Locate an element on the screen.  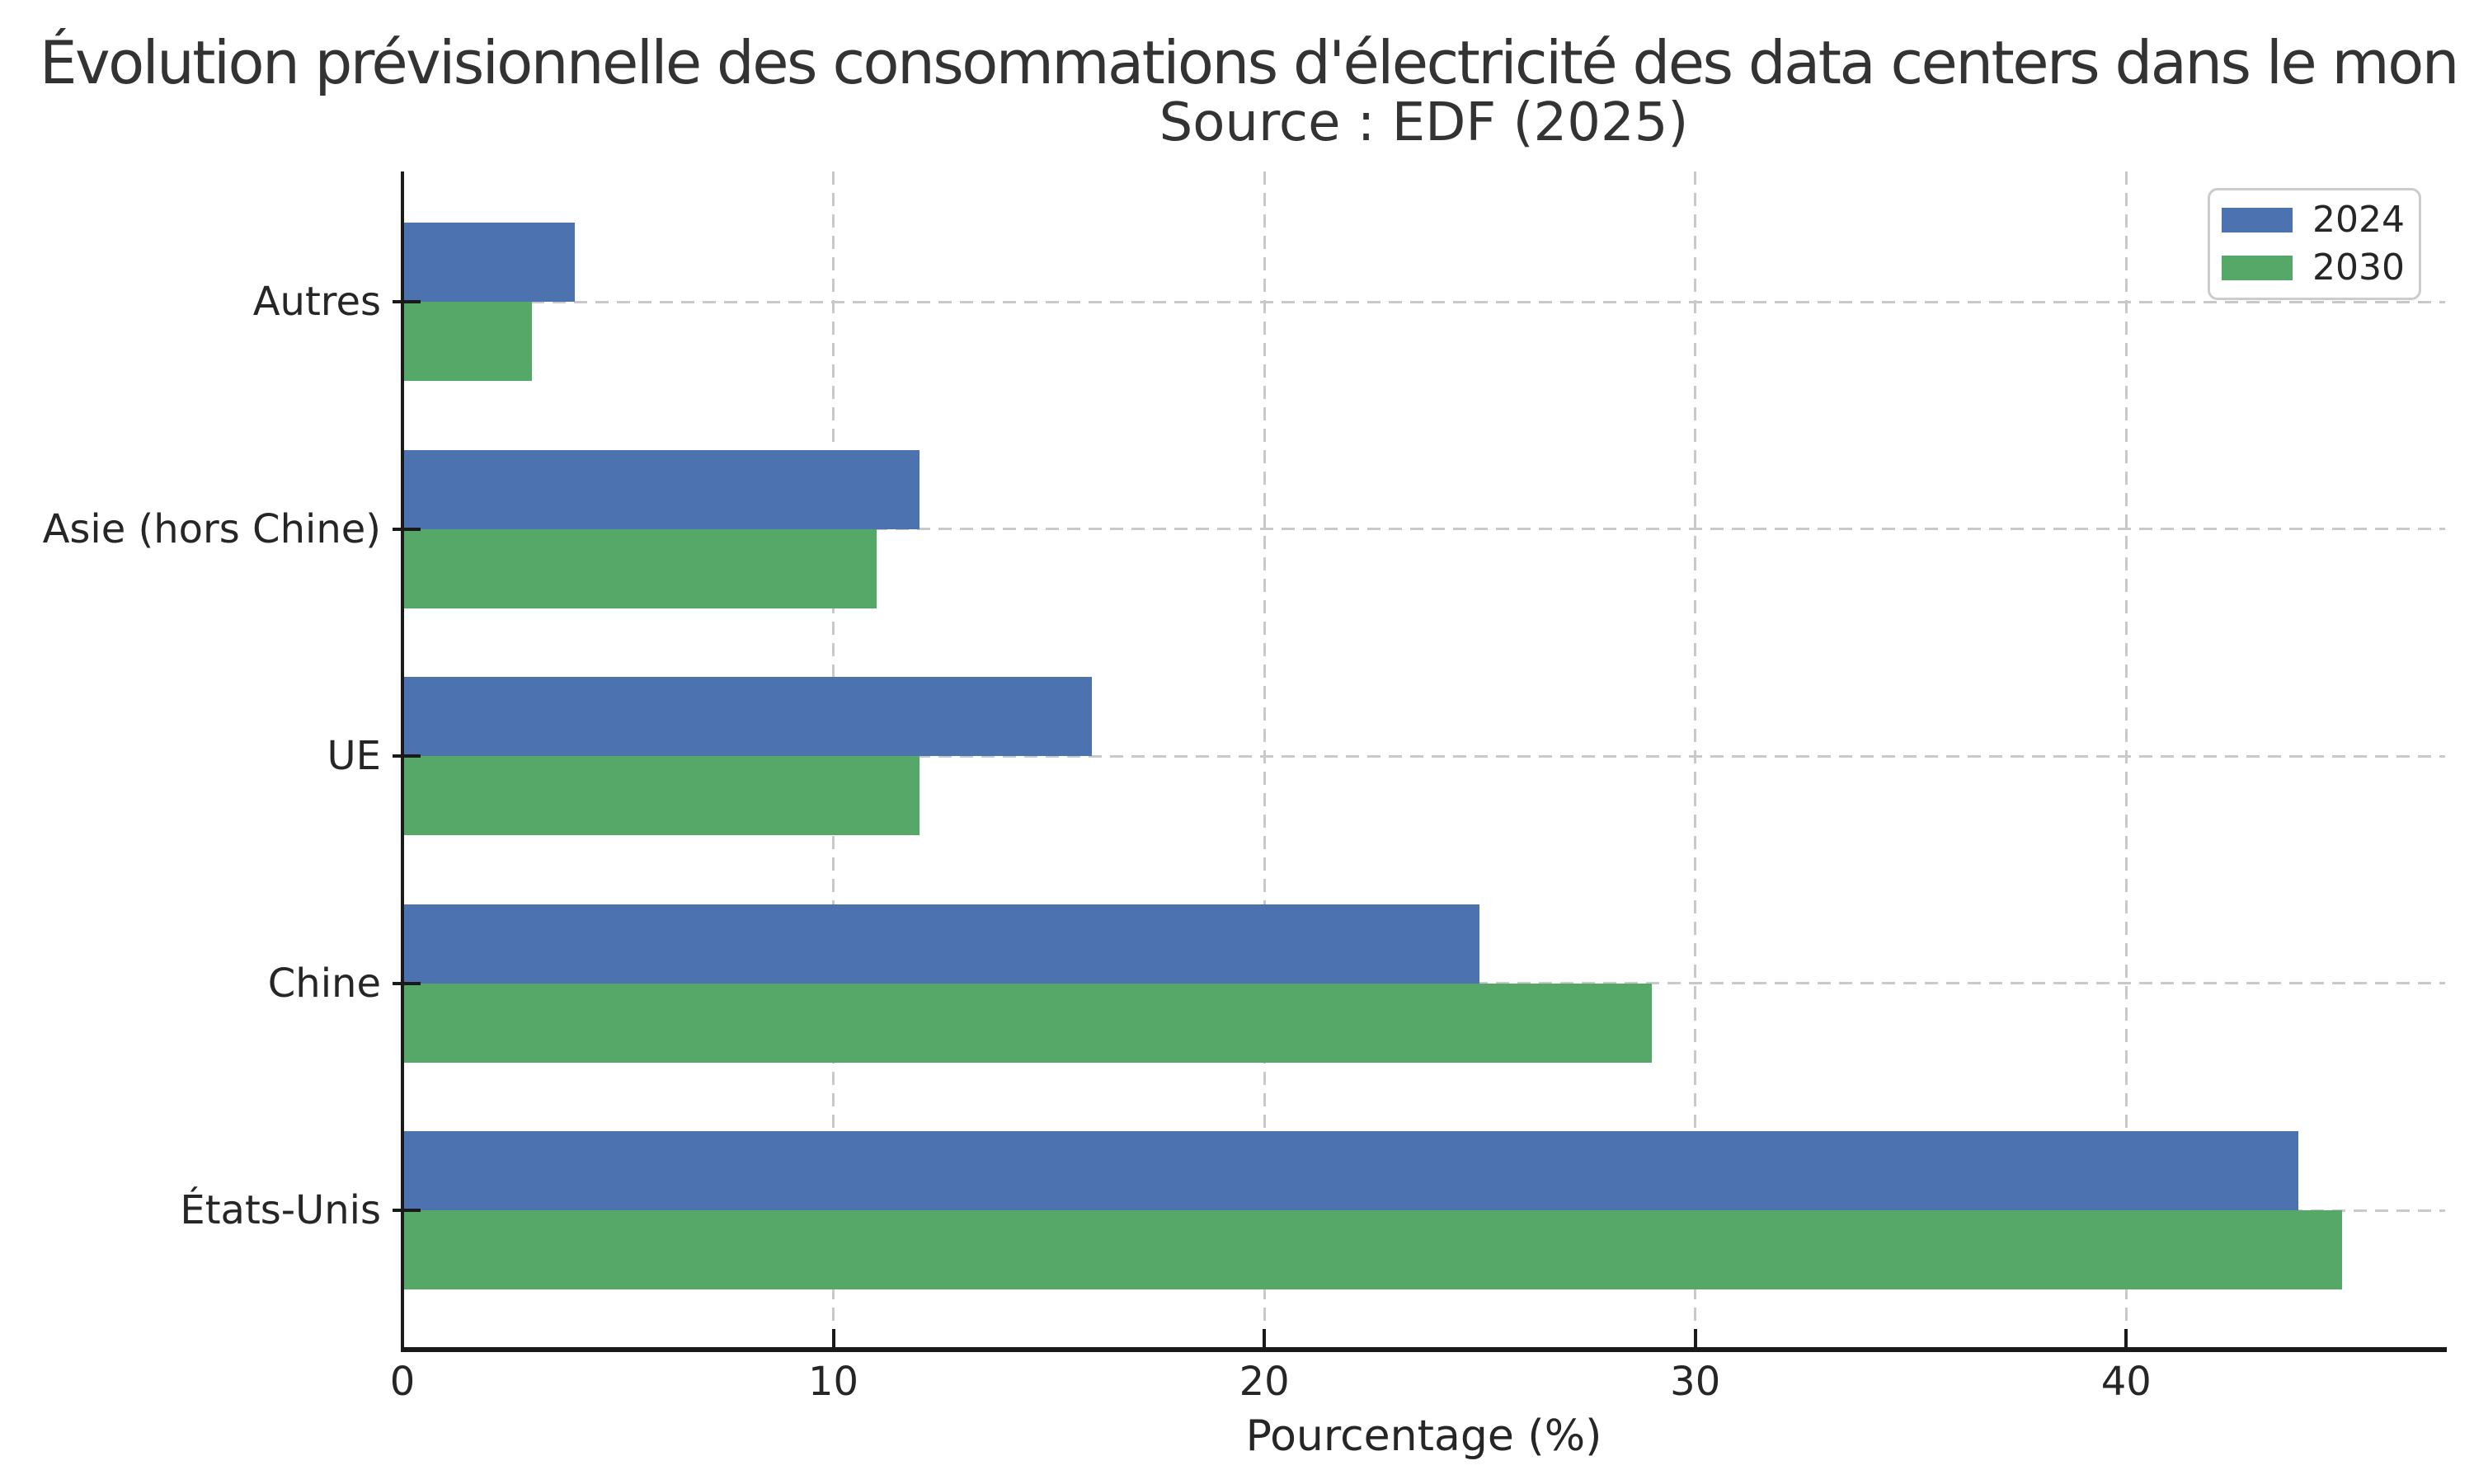
x-tick-label: 10 is located at coordinates (833, 1382).